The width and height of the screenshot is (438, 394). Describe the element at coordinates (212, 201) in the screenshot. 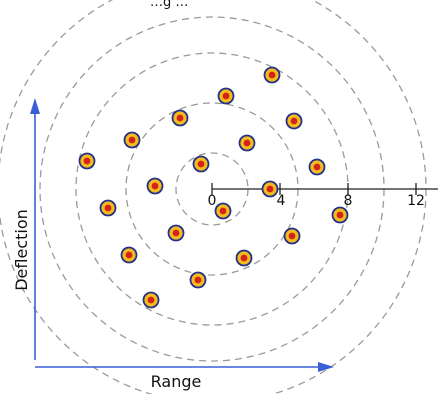

I see `scale-label-0: 0` at that location.